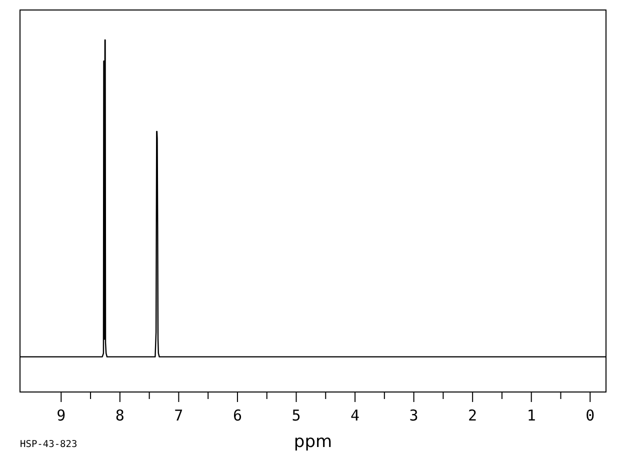 This screenshot has height=455, width=620. Describe the element at coordinates (237, 415) in the screenshot. I see `x-tick-label: 6` at that location.